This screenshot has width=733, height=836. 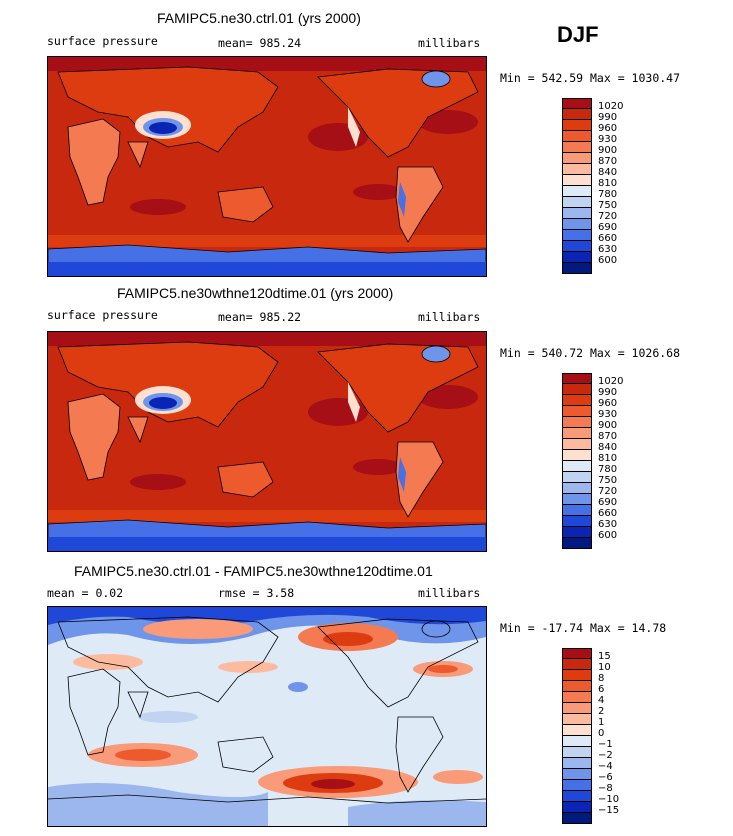 What do you see at coordinates (577, 461) in the screenshot?
I see `panel2-colorbar` at bounding box center [577, 461].